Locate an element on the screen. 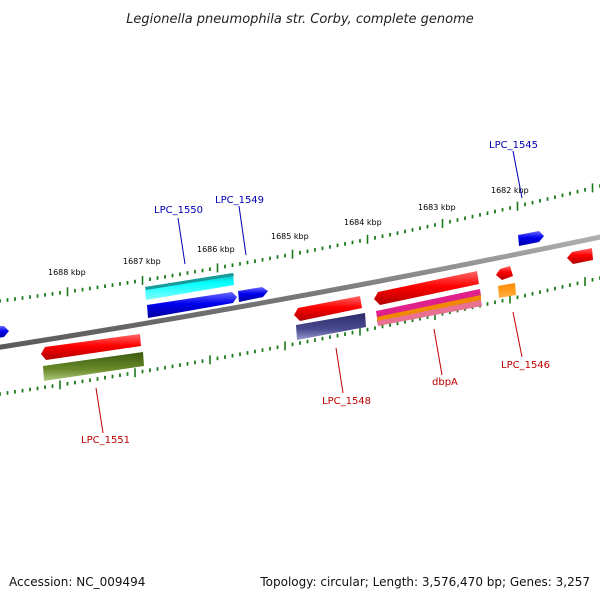 Image resolution: width=600 pixels, height=600 pixels. feature-cyan is located at coordinates (189, 286).